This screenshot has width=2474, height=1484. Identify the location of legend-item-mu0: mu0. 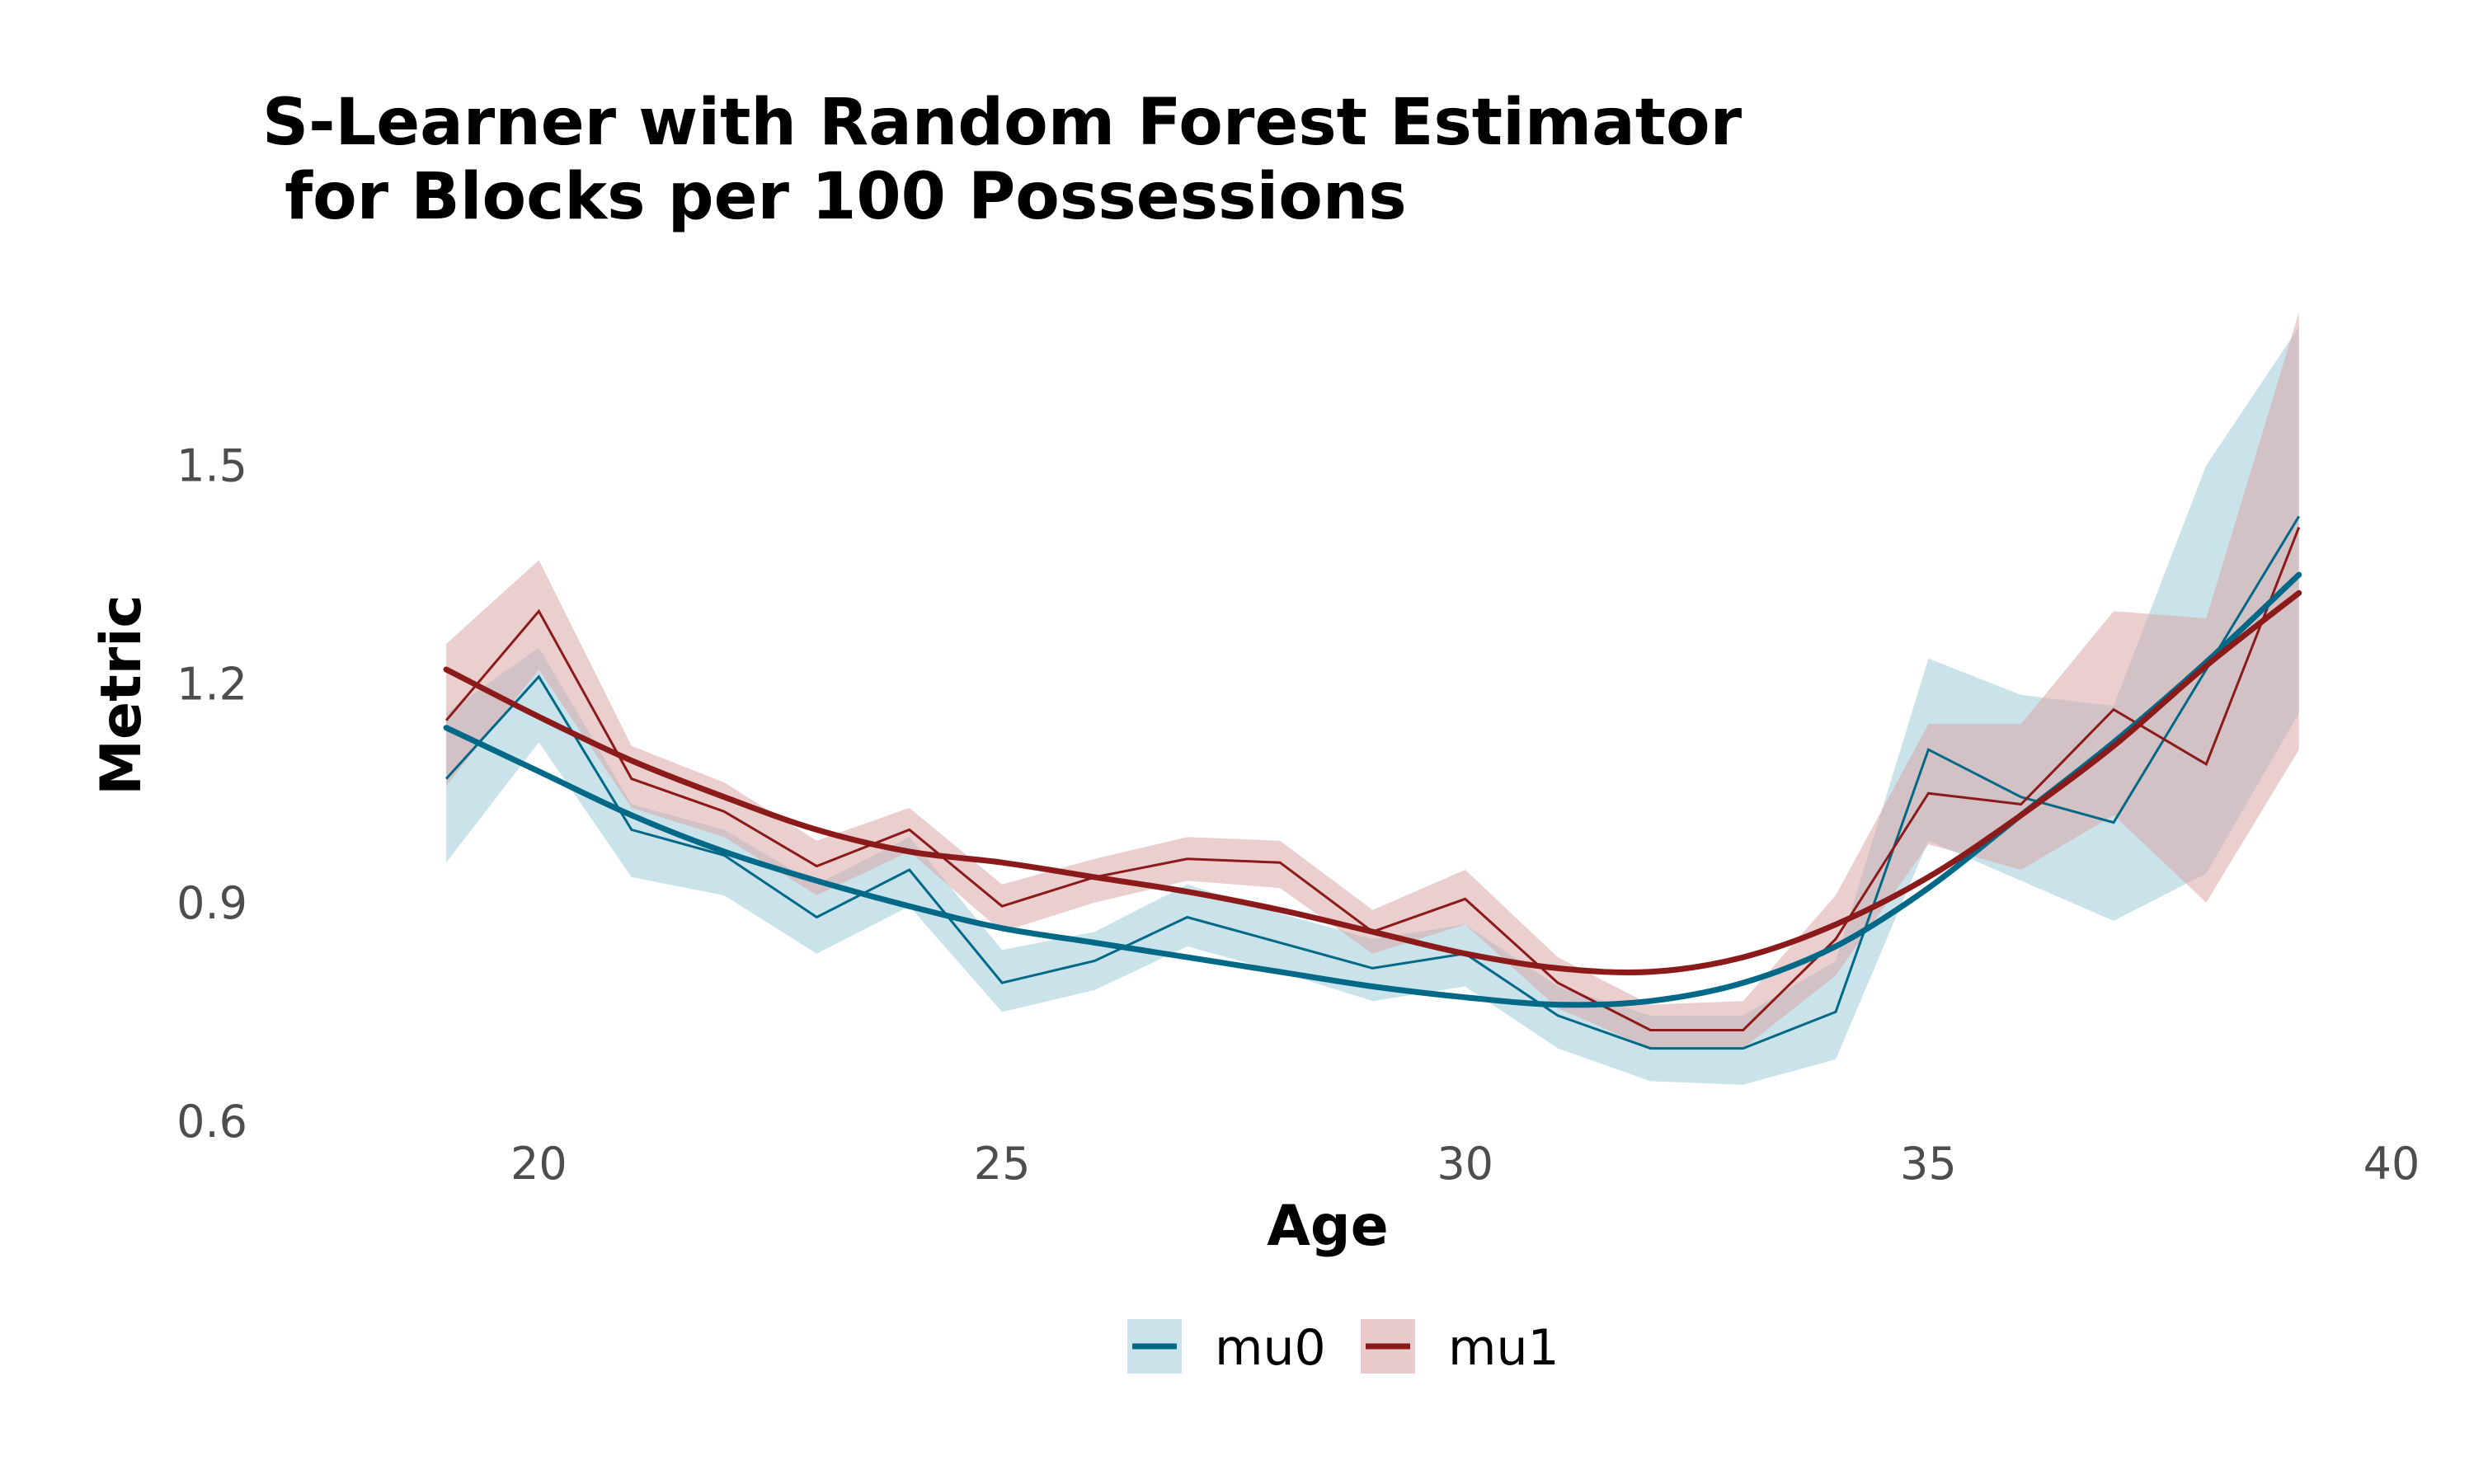
(1226, 1348).